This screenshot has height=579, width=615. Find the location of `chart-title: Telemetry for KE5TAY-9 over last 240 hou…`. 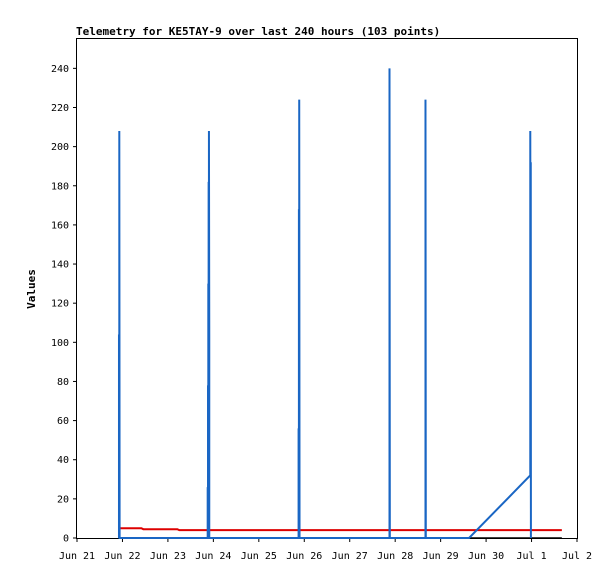

chart-title: Telemetry for KE5TAY-9 over last 240 hou… is located at coordinates (258, 31).